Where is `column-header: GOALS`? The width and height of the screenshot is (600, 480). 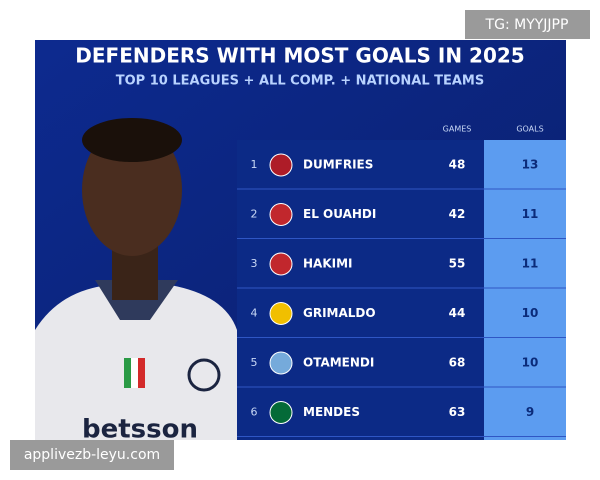 column-header: GOALS is located at coordinates (529, 129).